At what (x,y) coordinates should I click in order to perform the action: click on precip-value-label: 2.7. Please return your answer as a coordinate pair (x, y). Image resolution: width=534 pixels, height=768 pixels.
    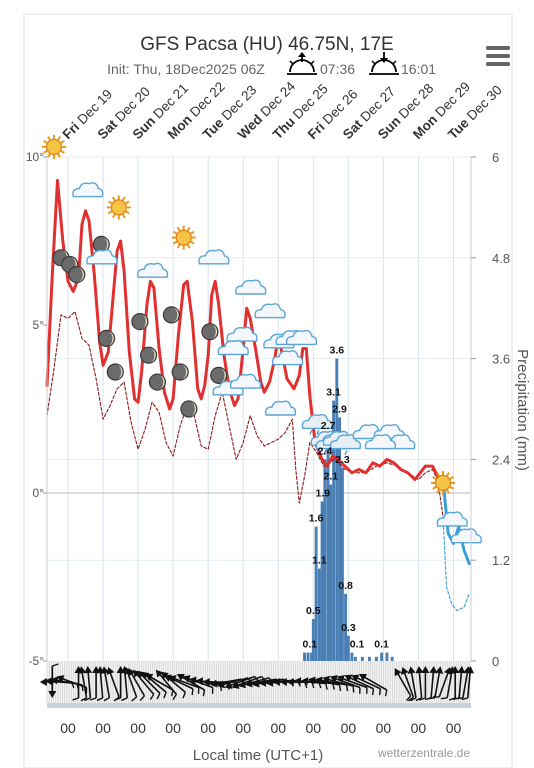
    Looking at the image, I should click on (328, 426).